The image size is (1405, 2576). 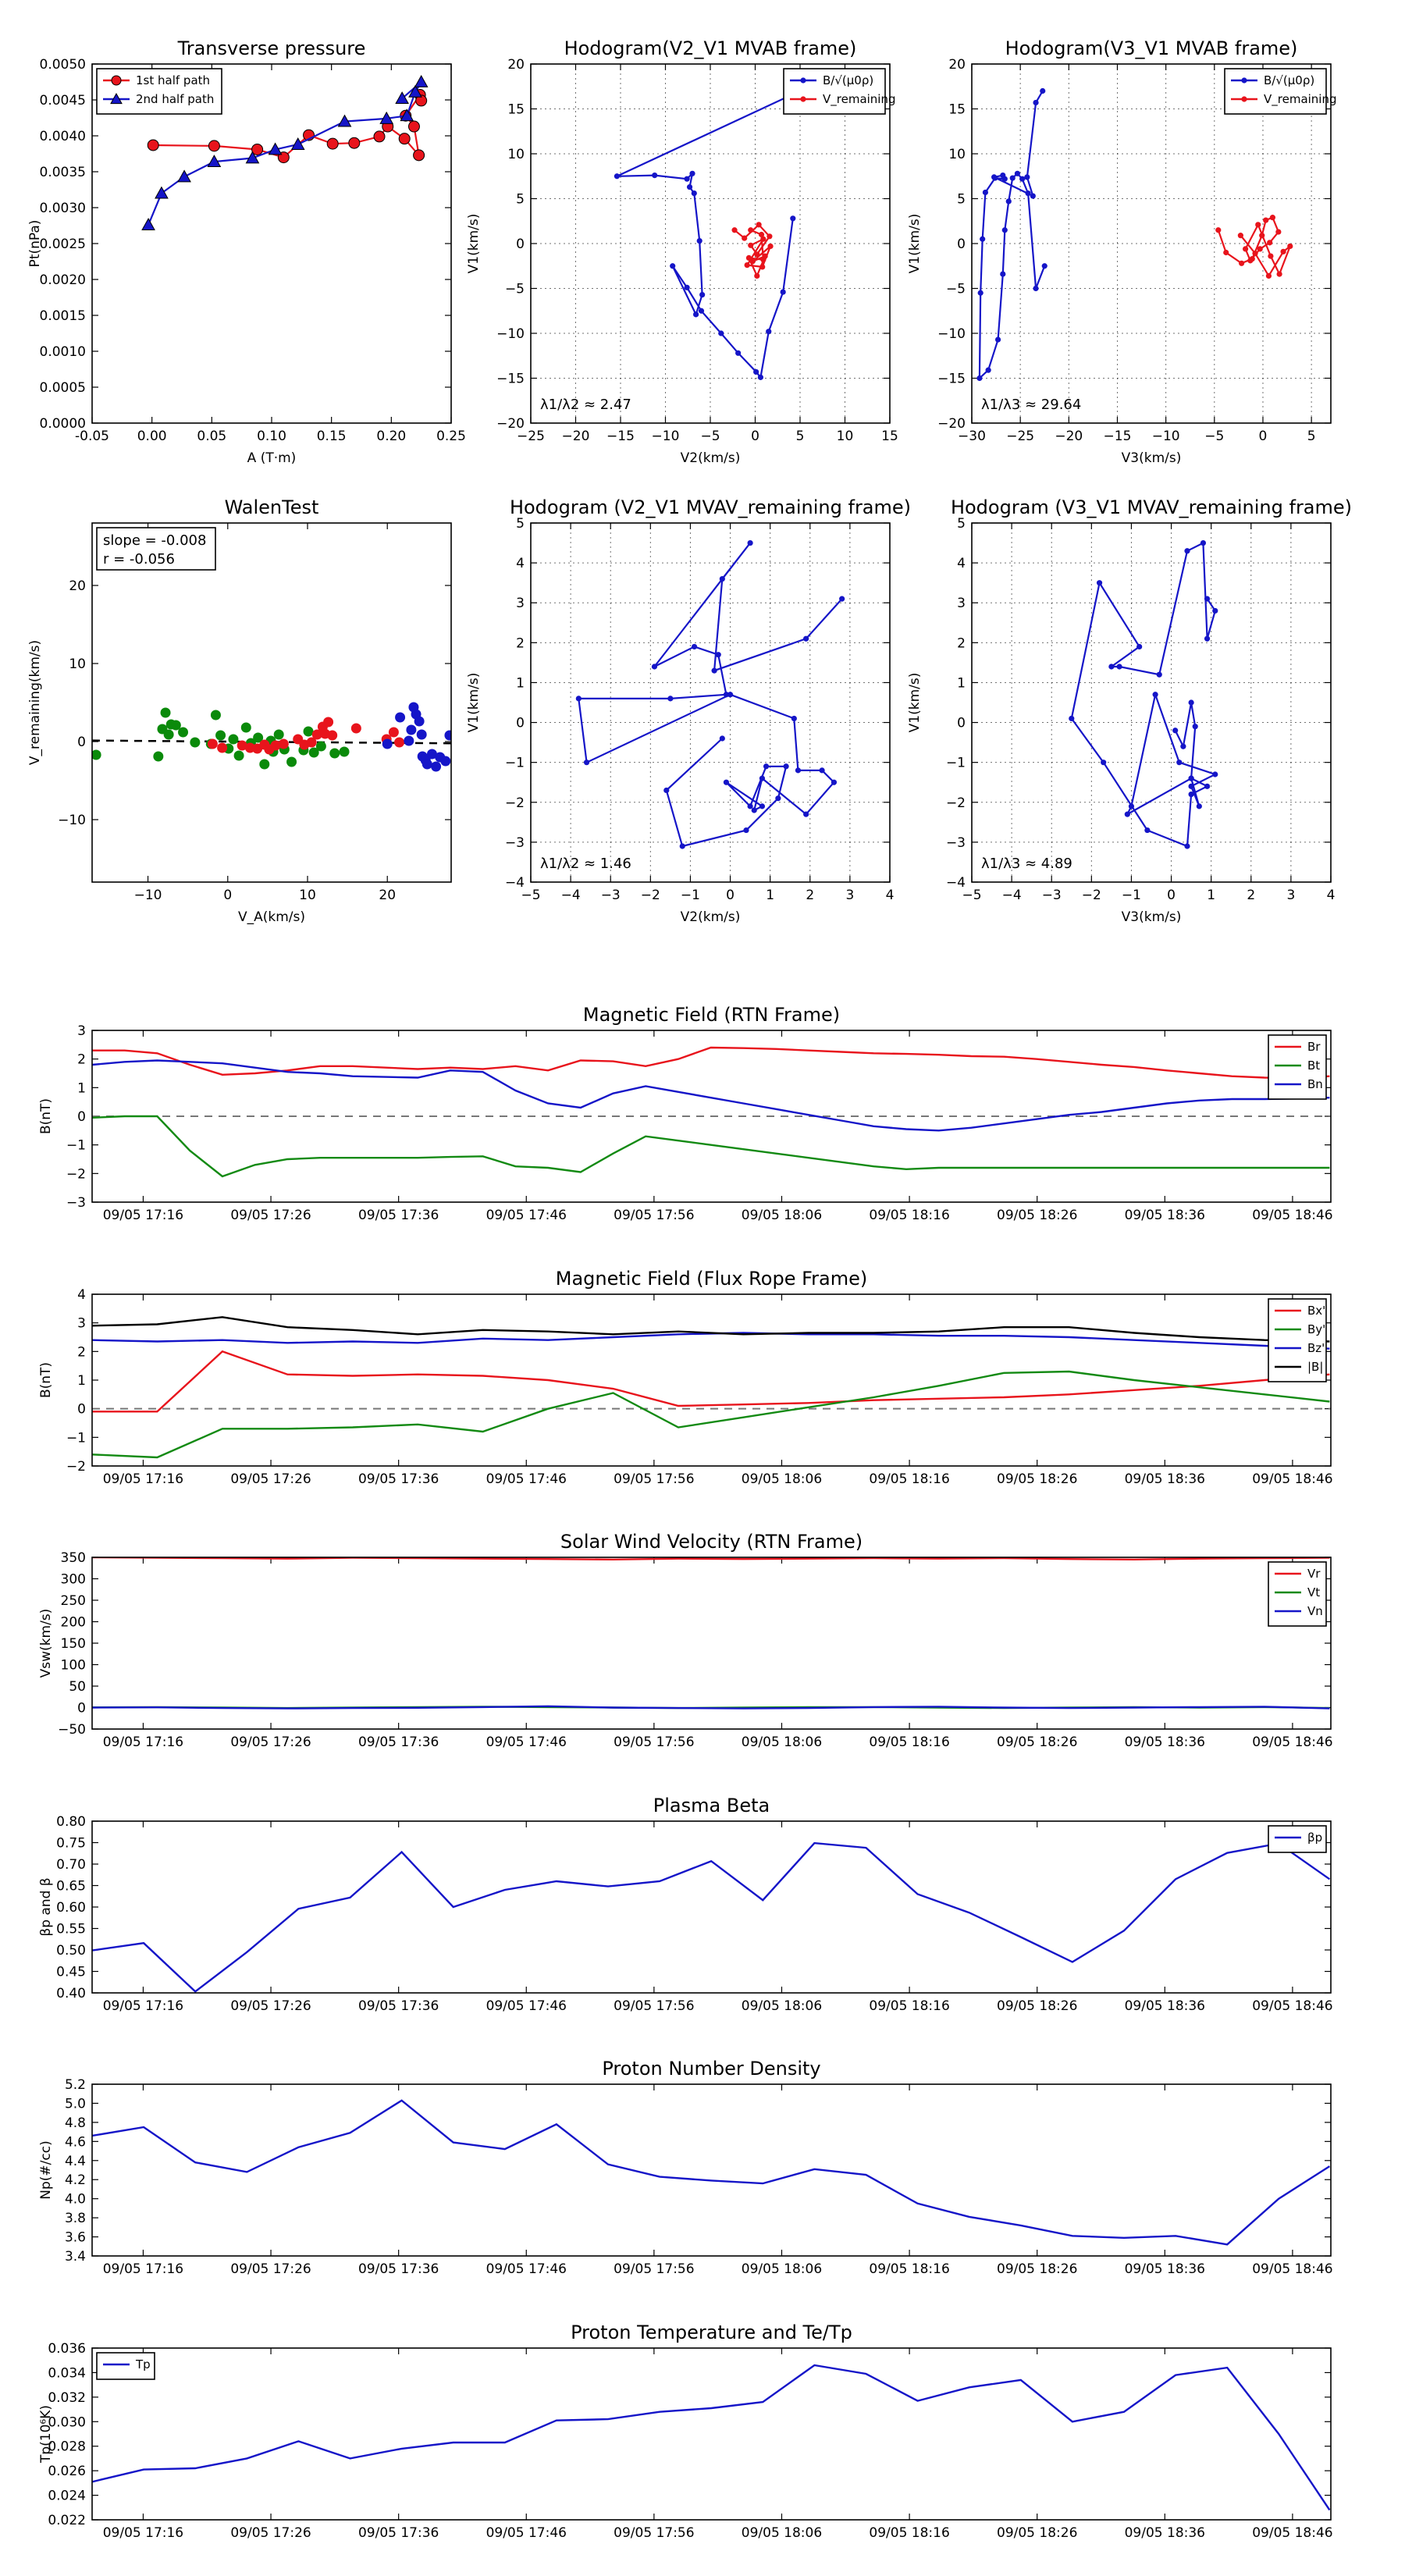 I want to click on x-tick-label: −10, so click(x=148, y=895).